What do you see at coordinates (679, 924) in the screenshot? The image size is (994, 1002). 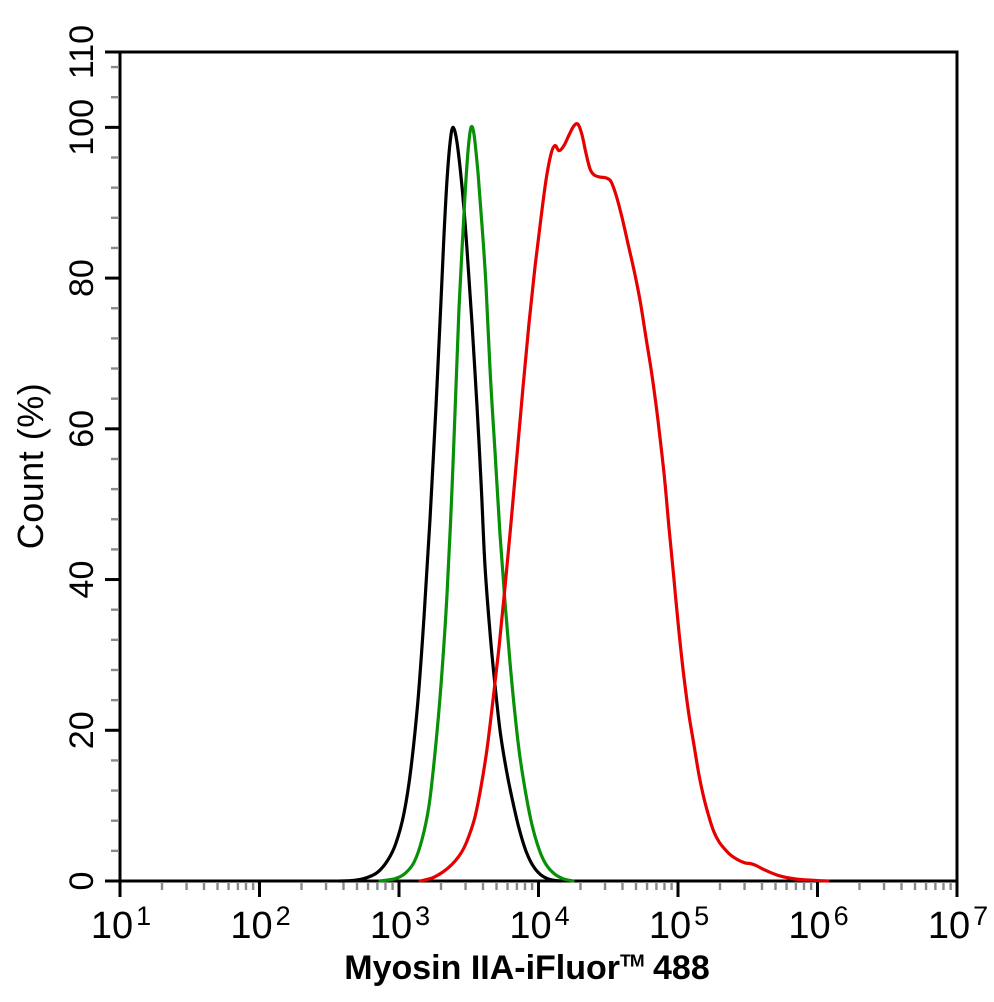 I see `x-tick-label: 10 5` at bounding box center [679, 924].